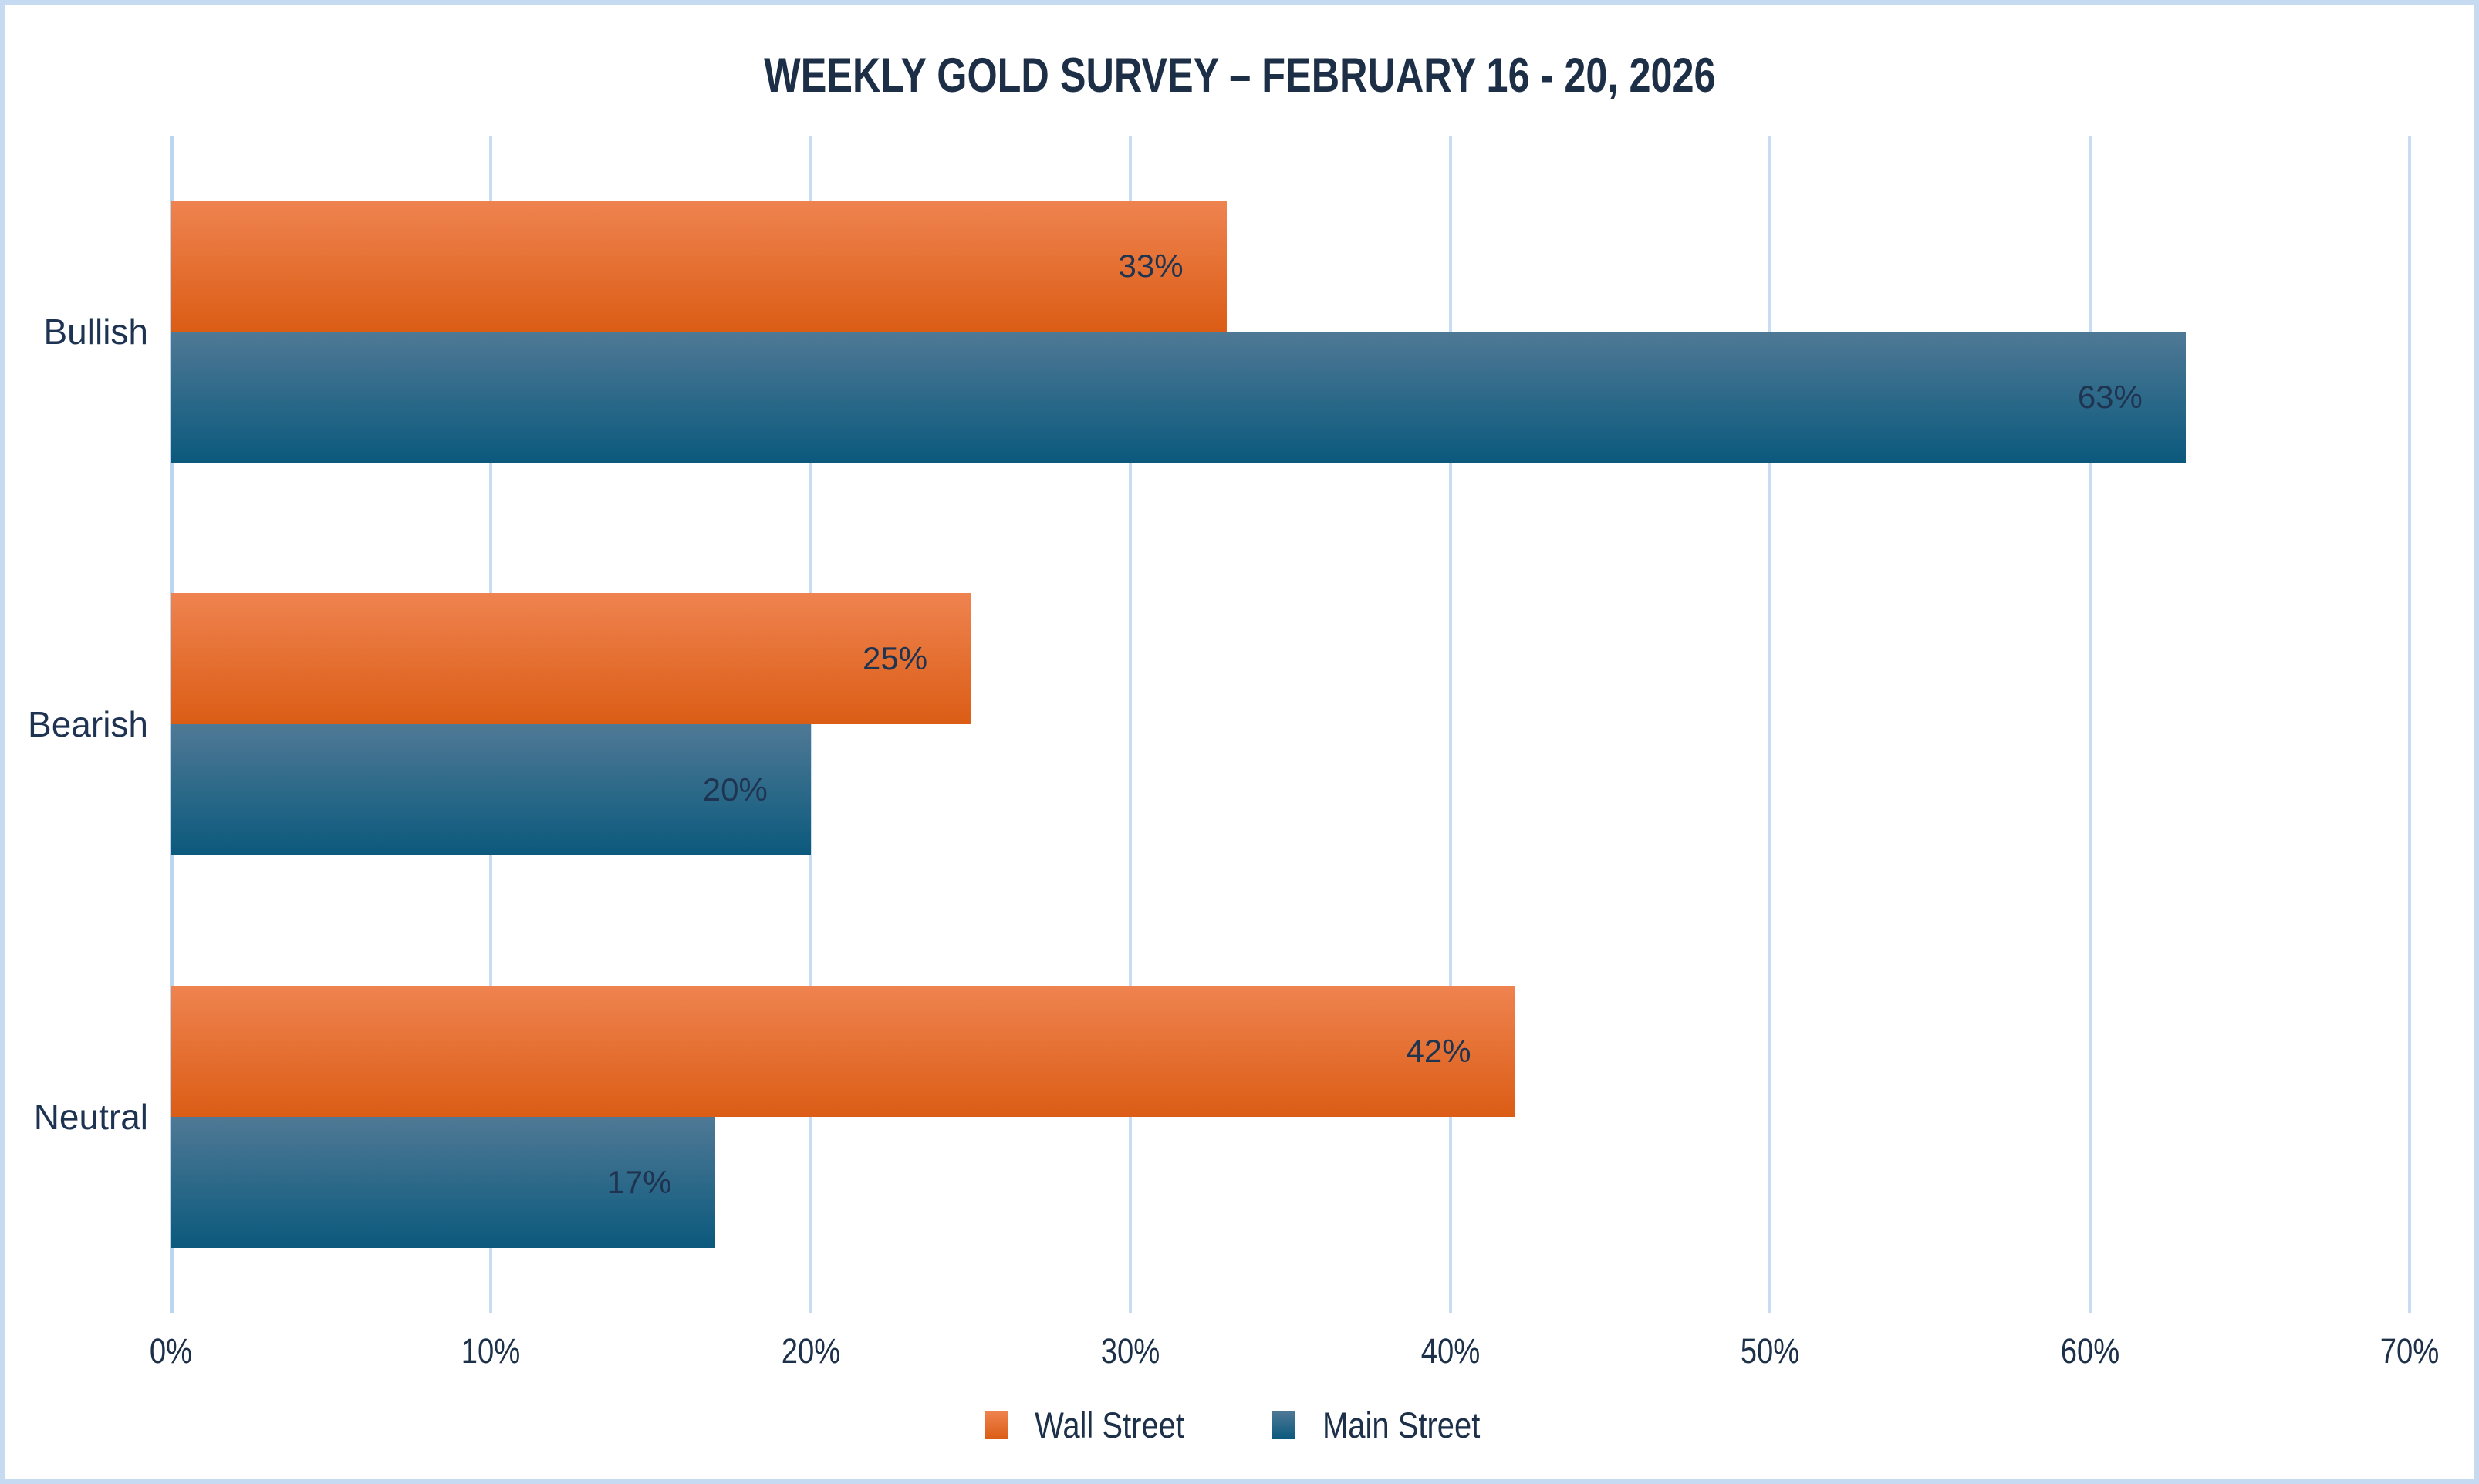  What do you see at coordinates (2409, 724) in the screenshot?
I see `gridline-70%` at bounding box center [2409, 724].